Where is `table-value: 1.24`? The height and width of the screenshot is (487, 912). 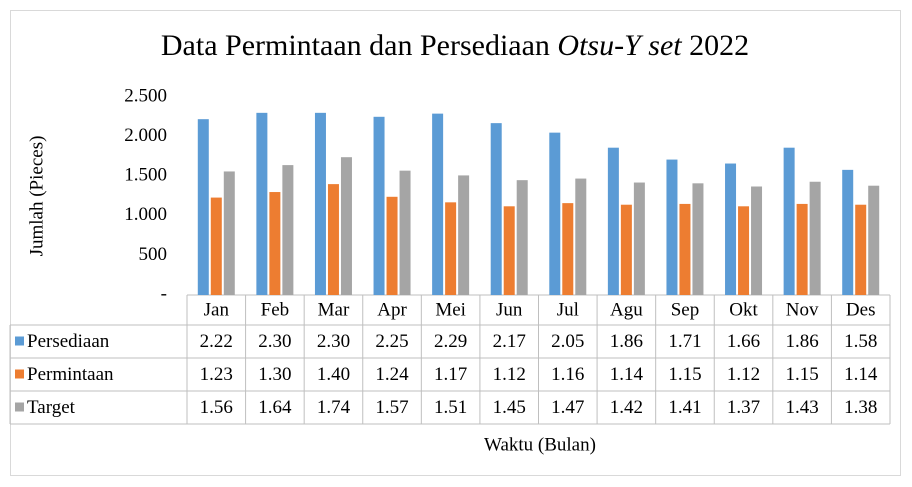 table-value: 1.24 is located at coordinates (392, 374).